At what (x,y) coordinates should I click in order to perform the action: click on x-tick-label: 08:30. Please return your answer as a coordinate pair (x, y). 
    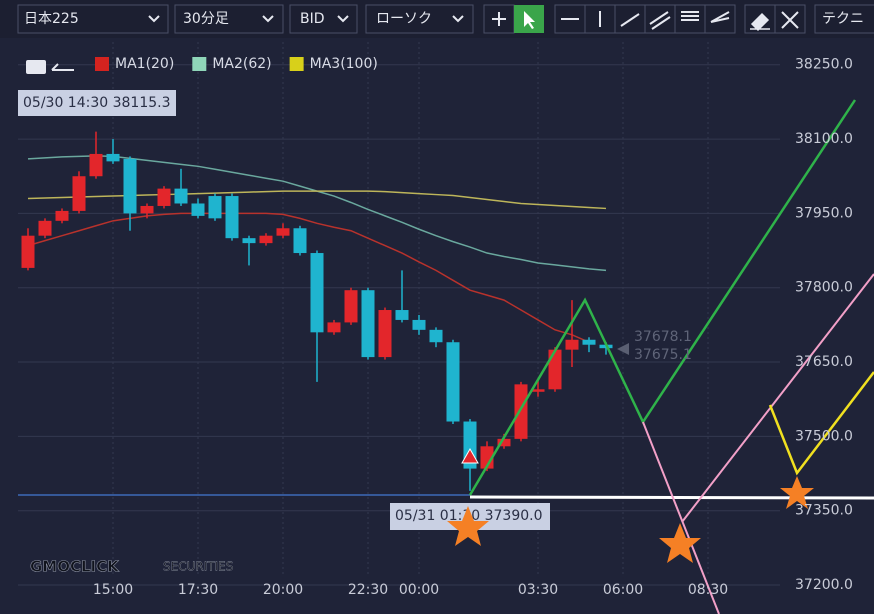
    Looking at the image, I should click on (708, 590).